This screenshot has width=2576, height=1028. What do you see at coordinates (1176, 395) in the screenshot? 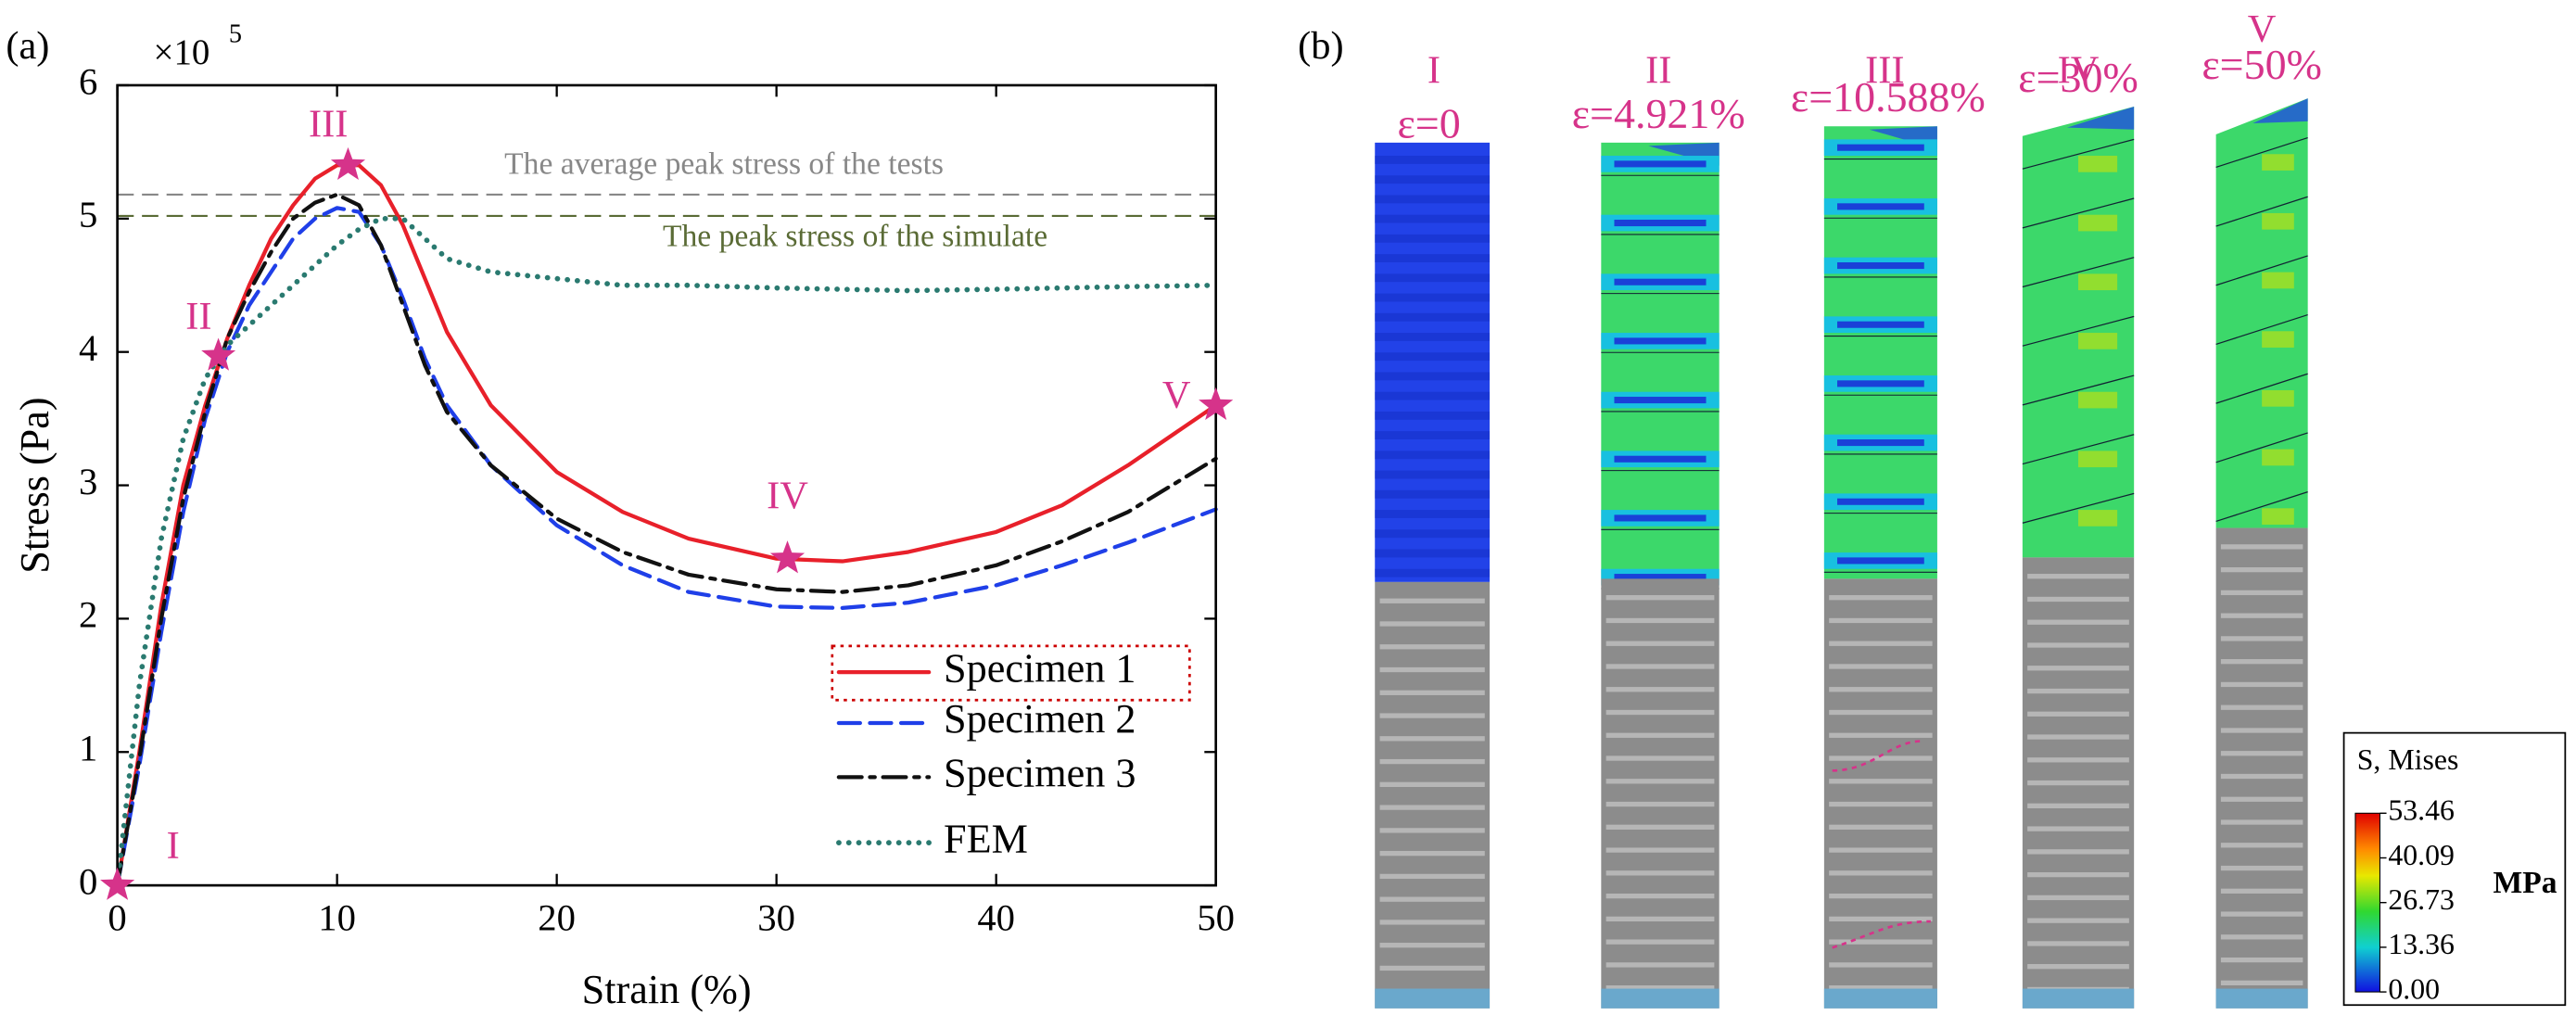
I see `stage-label: V` at bounding box center [1176, 395].